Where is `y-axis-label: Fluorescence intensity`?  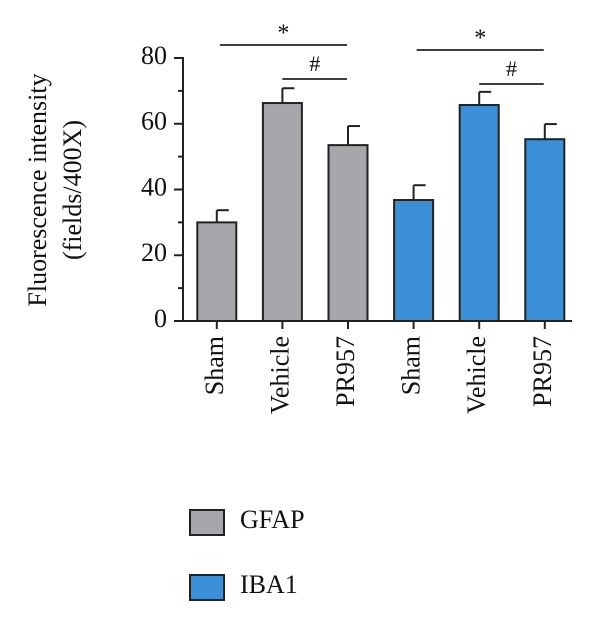
y-axis-label: Fluorescence intensity is located at coordinates (37, 189).